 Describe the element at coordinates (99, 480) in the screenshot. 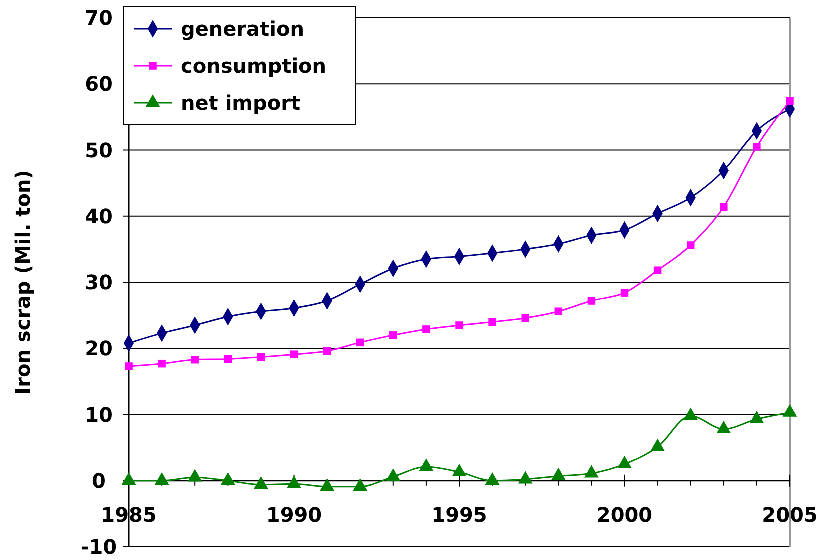

I see `y-tick-label: 0` at that location.